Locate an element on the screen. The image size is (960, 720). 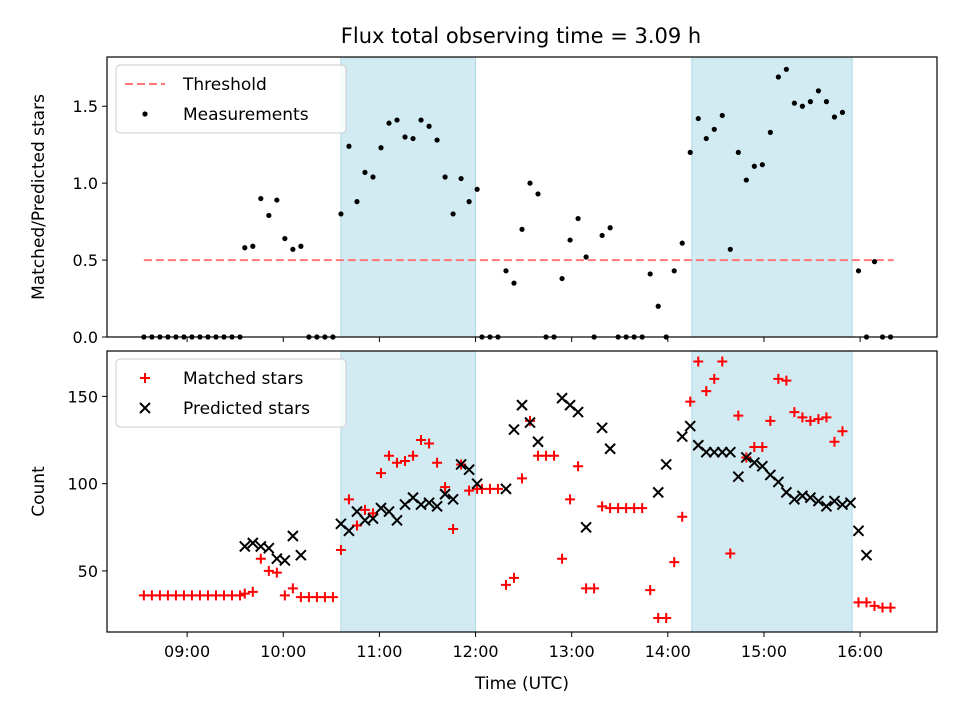
y-tick-label: 0.0 is located at coordinates (85, 337).